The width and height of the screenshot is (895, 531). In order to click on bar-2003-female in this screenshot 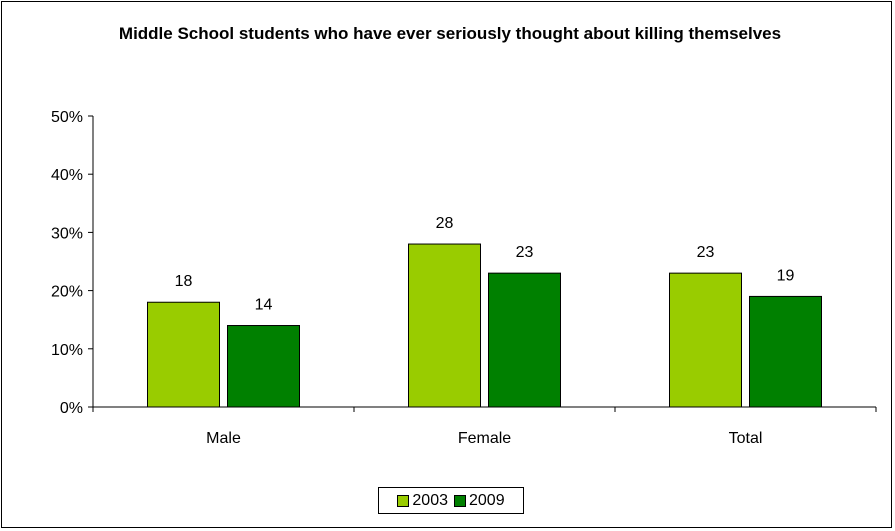, I will do `click(444, 325)`.